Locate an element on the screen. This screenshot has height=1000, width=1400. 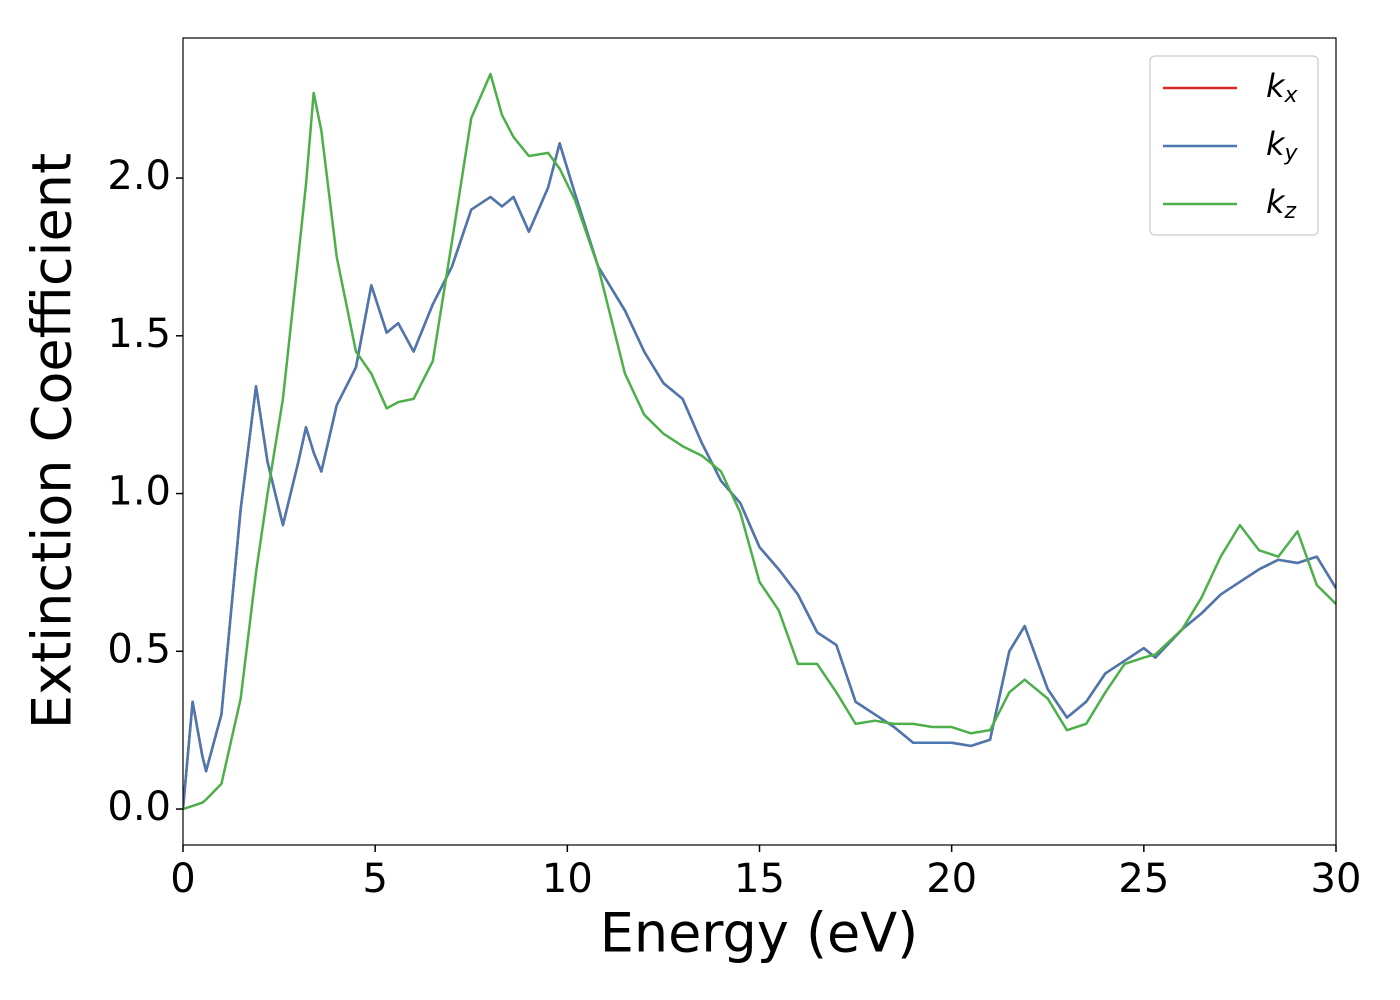
x-tick-label: 20 is located at coordinates (951, 879).